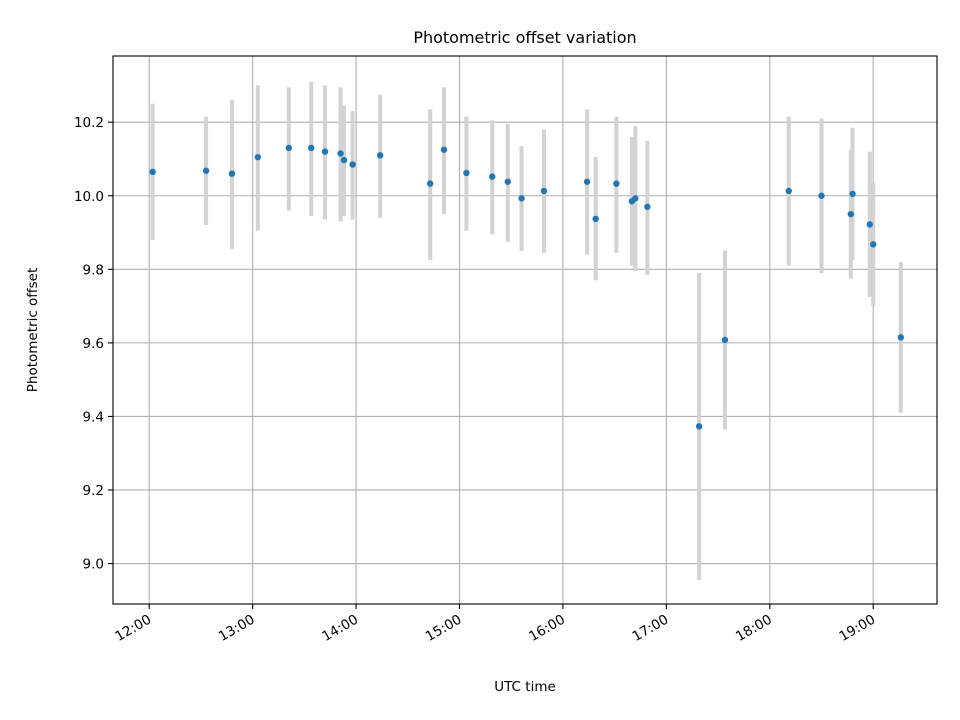  What do you see at coordinates (93, 417) in the screenshot?
I see `y-tick-label: 9.4` at bounding box center [93, 417].